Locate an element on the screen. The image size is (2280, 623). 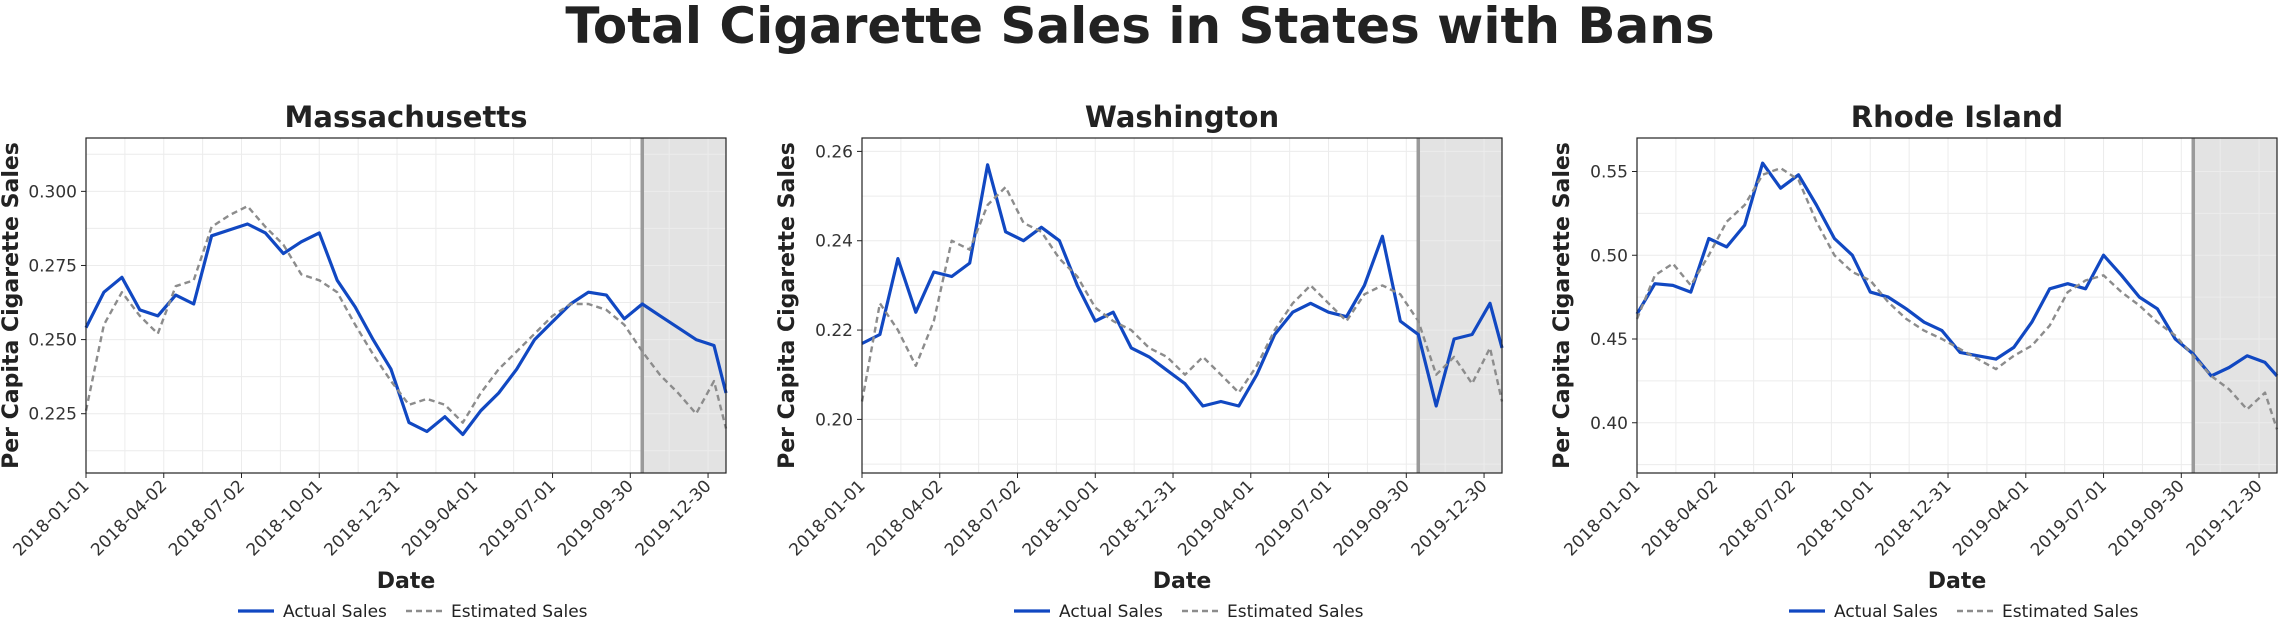
y-tick-label: 0.55 is located at coordinates (1609, 173).